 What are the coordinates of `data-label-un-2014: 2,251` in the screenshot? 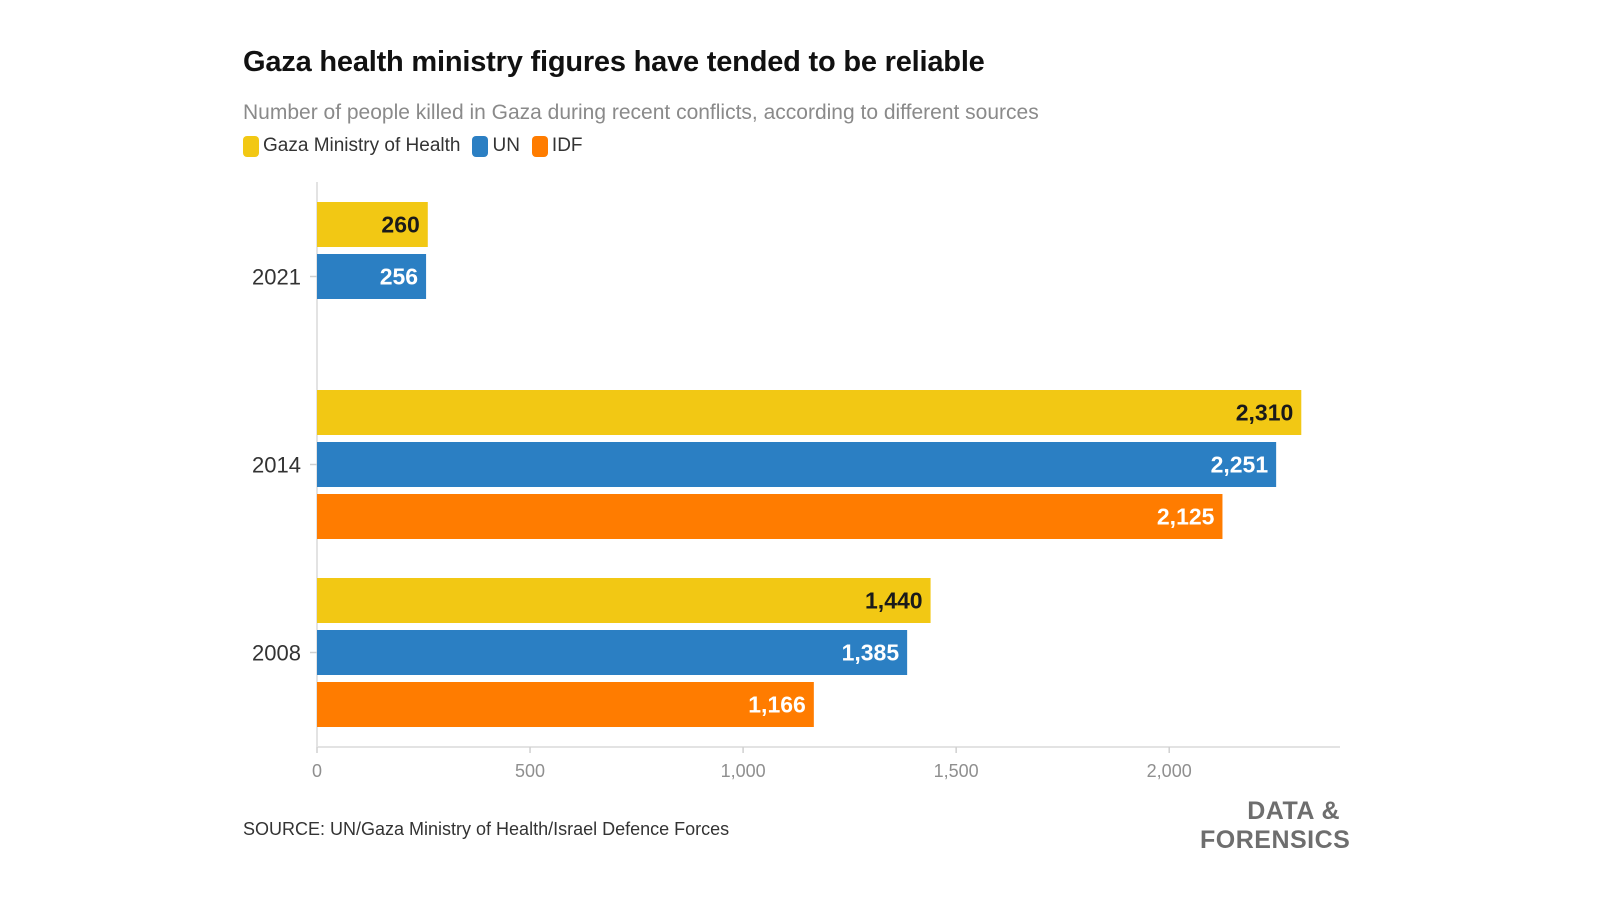 It's located at (1240, 465).